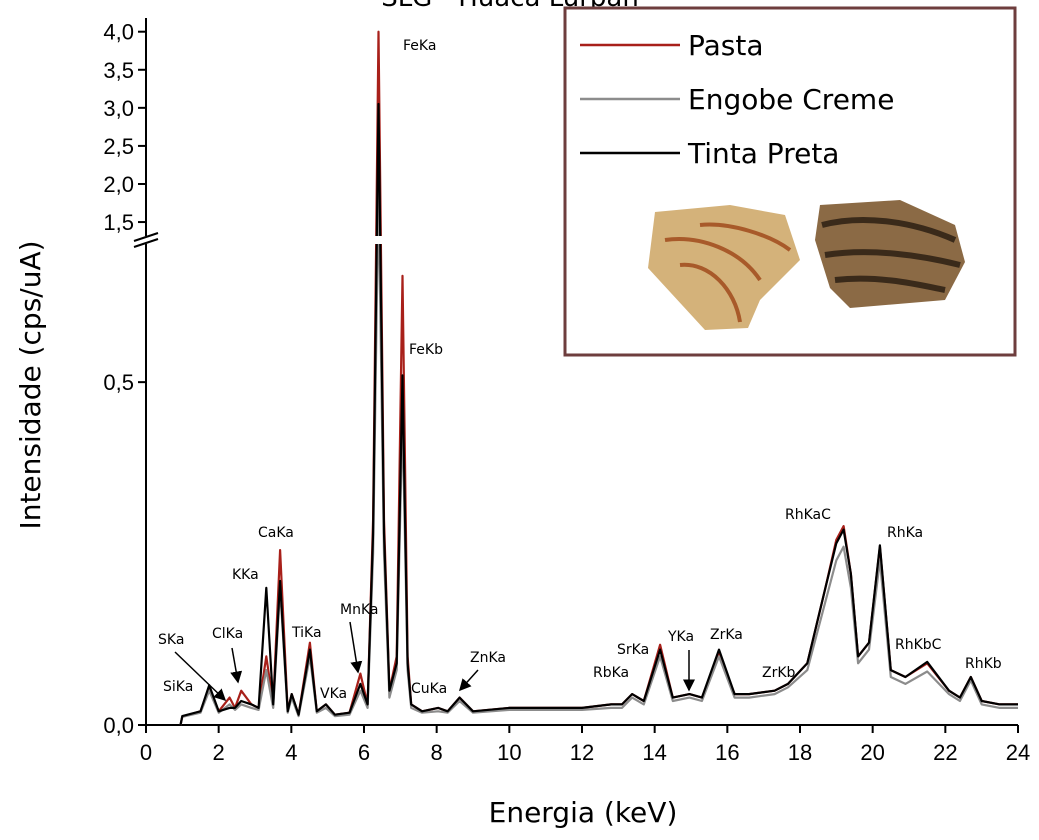 The image size is (1039, 840). I want to click on x-axis-label: Energia (keV), so click(583, 812).